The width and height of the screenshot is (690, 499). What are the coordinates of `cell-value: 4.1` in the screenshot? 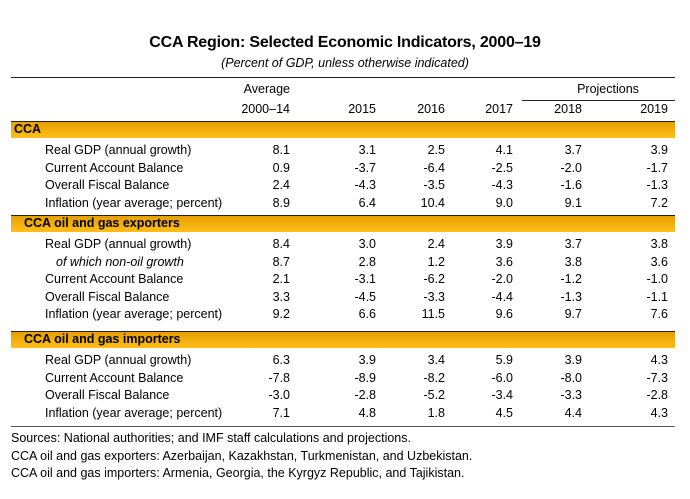 It's located at (504, 150).